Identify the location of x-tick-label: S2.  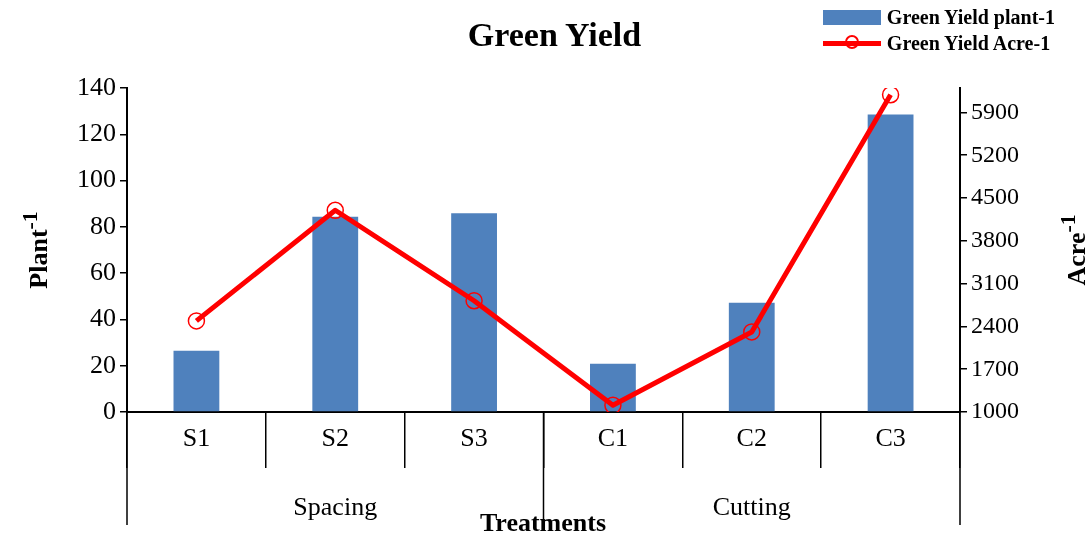
(335, 438).